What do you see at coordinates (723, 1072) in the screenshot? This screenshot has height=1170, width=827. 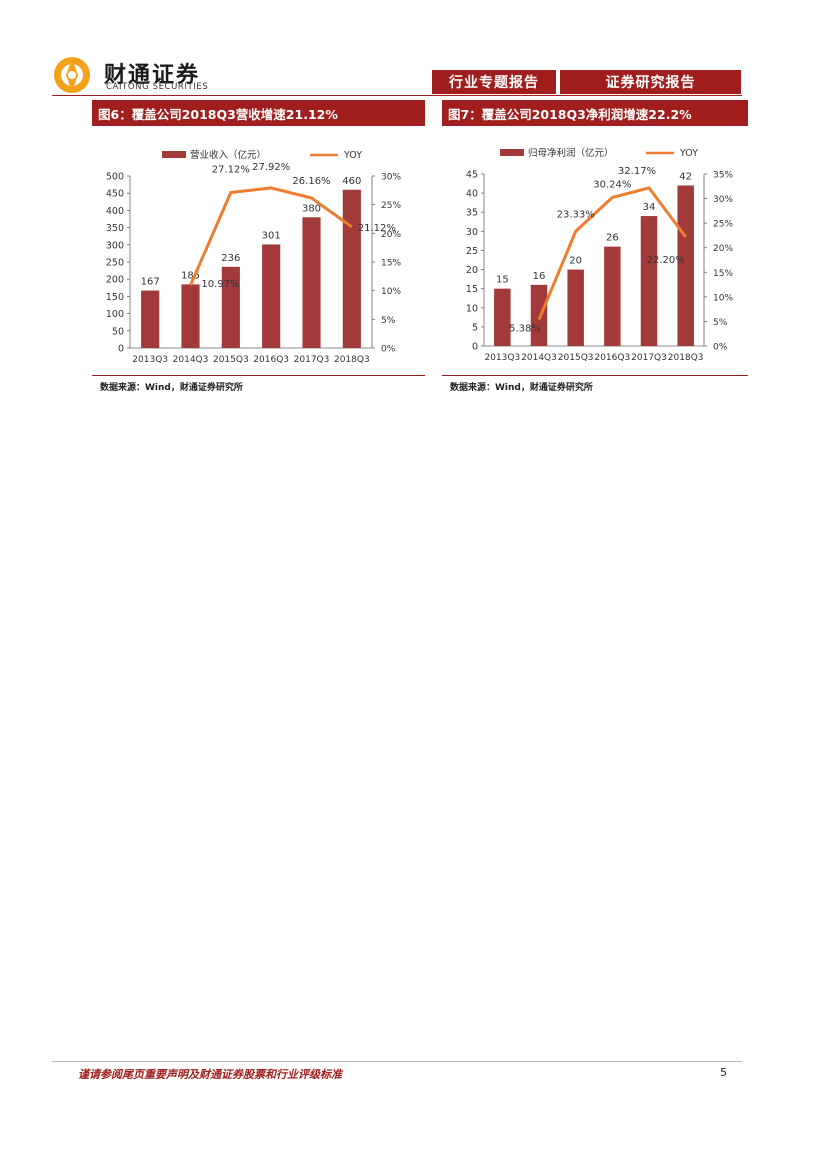 I see `page-number: 5` at bounding box center [723, 1072].